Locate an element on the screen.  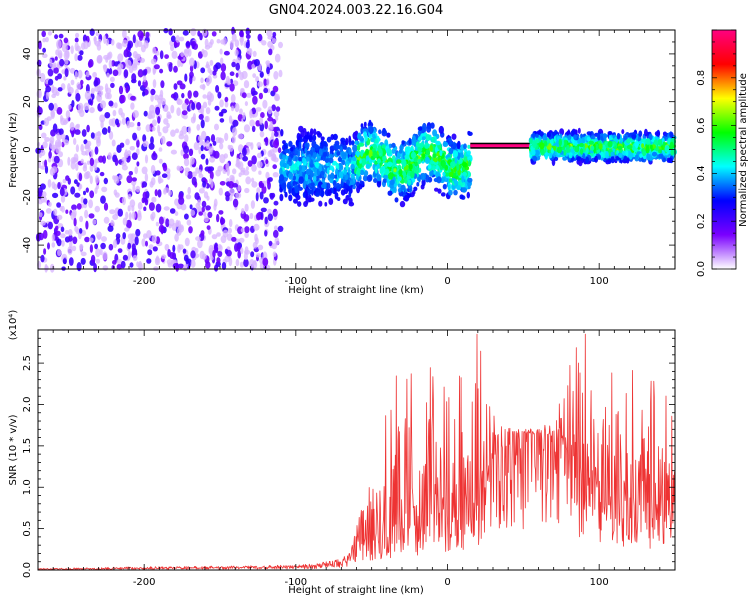
snr-y-tick-label: 0.5 is located at coordinates (27, 529).